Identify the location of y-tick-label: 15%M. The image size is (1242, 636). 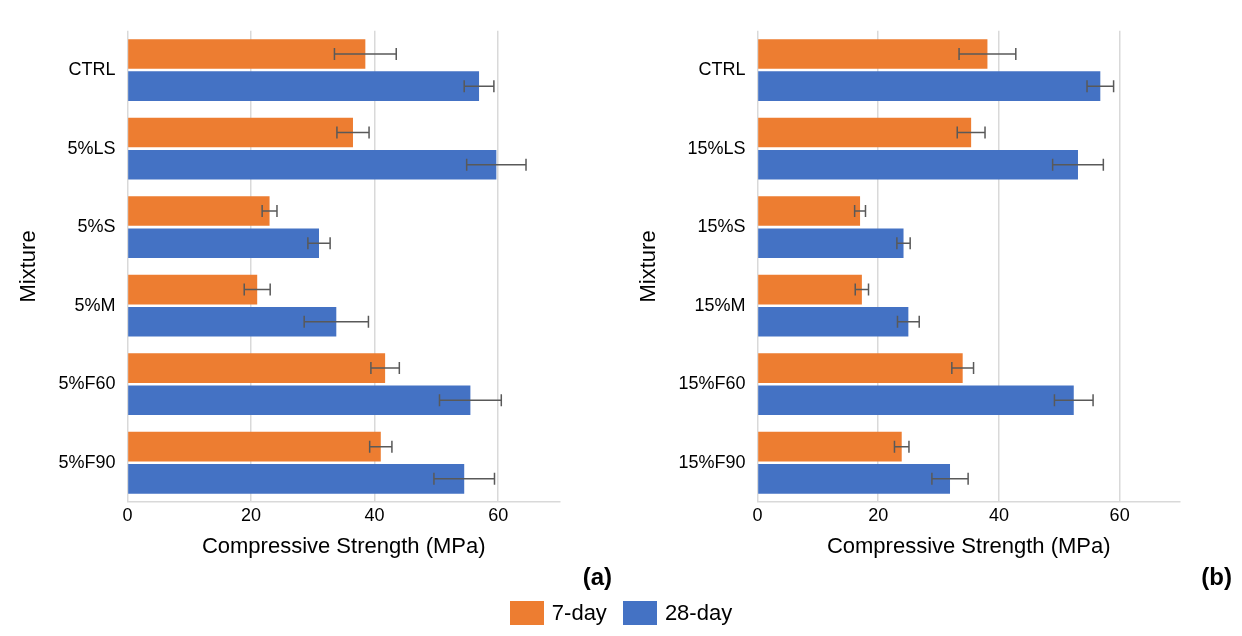
(720, 304).